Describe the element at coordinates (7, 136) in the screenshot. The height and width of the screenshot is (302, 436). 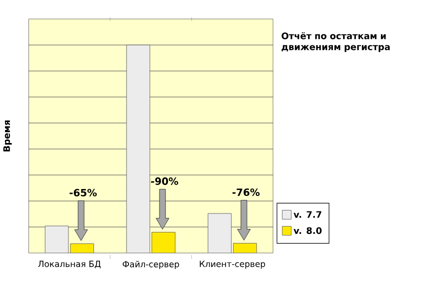
I see `y-axis-title: Время` at that location.